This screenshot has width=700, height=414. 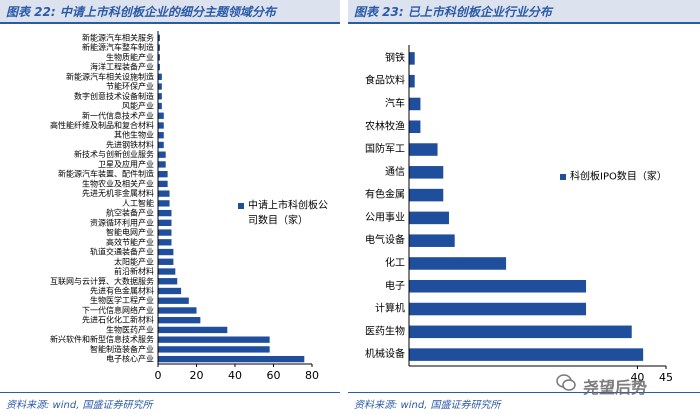 What do you see at coordinates (235, 375) in the screenshot?
I see `left-x-tick-label: 40` at bounding box center [235, 375].